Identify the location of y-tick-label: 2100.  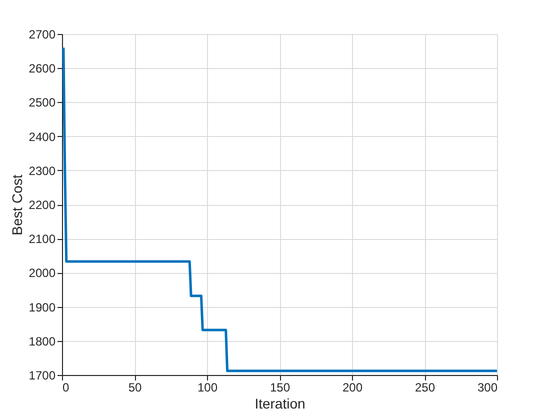
(42, 239).